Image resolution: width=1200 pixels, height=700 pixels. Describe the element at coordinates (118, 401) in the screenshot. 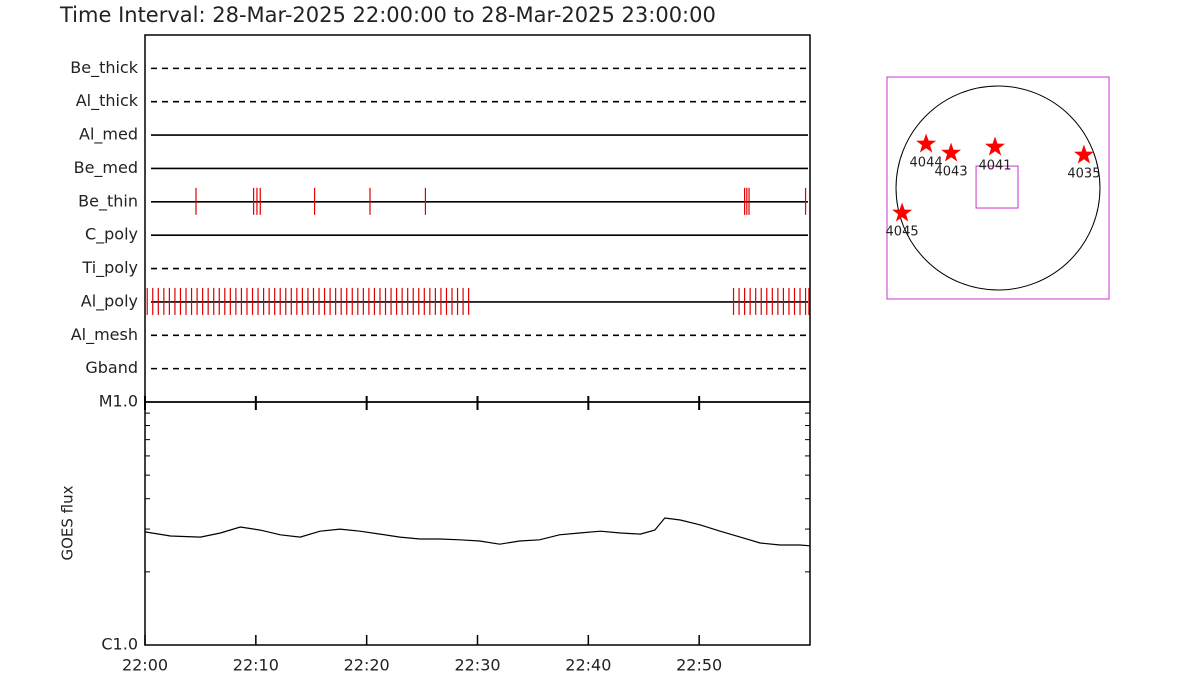

I see `y-tick-label: M1.0` at that location.